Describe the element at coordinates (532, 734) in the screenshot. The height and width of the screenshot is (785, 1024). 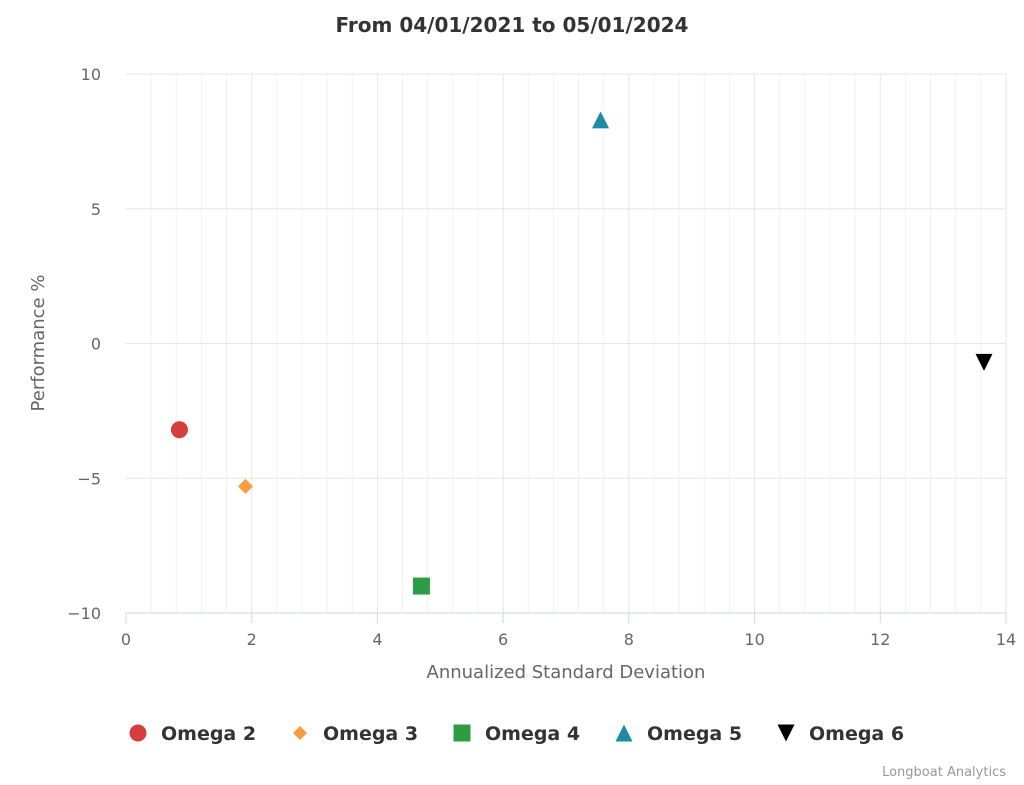
I see `legend-label: Omega 4` at that location.